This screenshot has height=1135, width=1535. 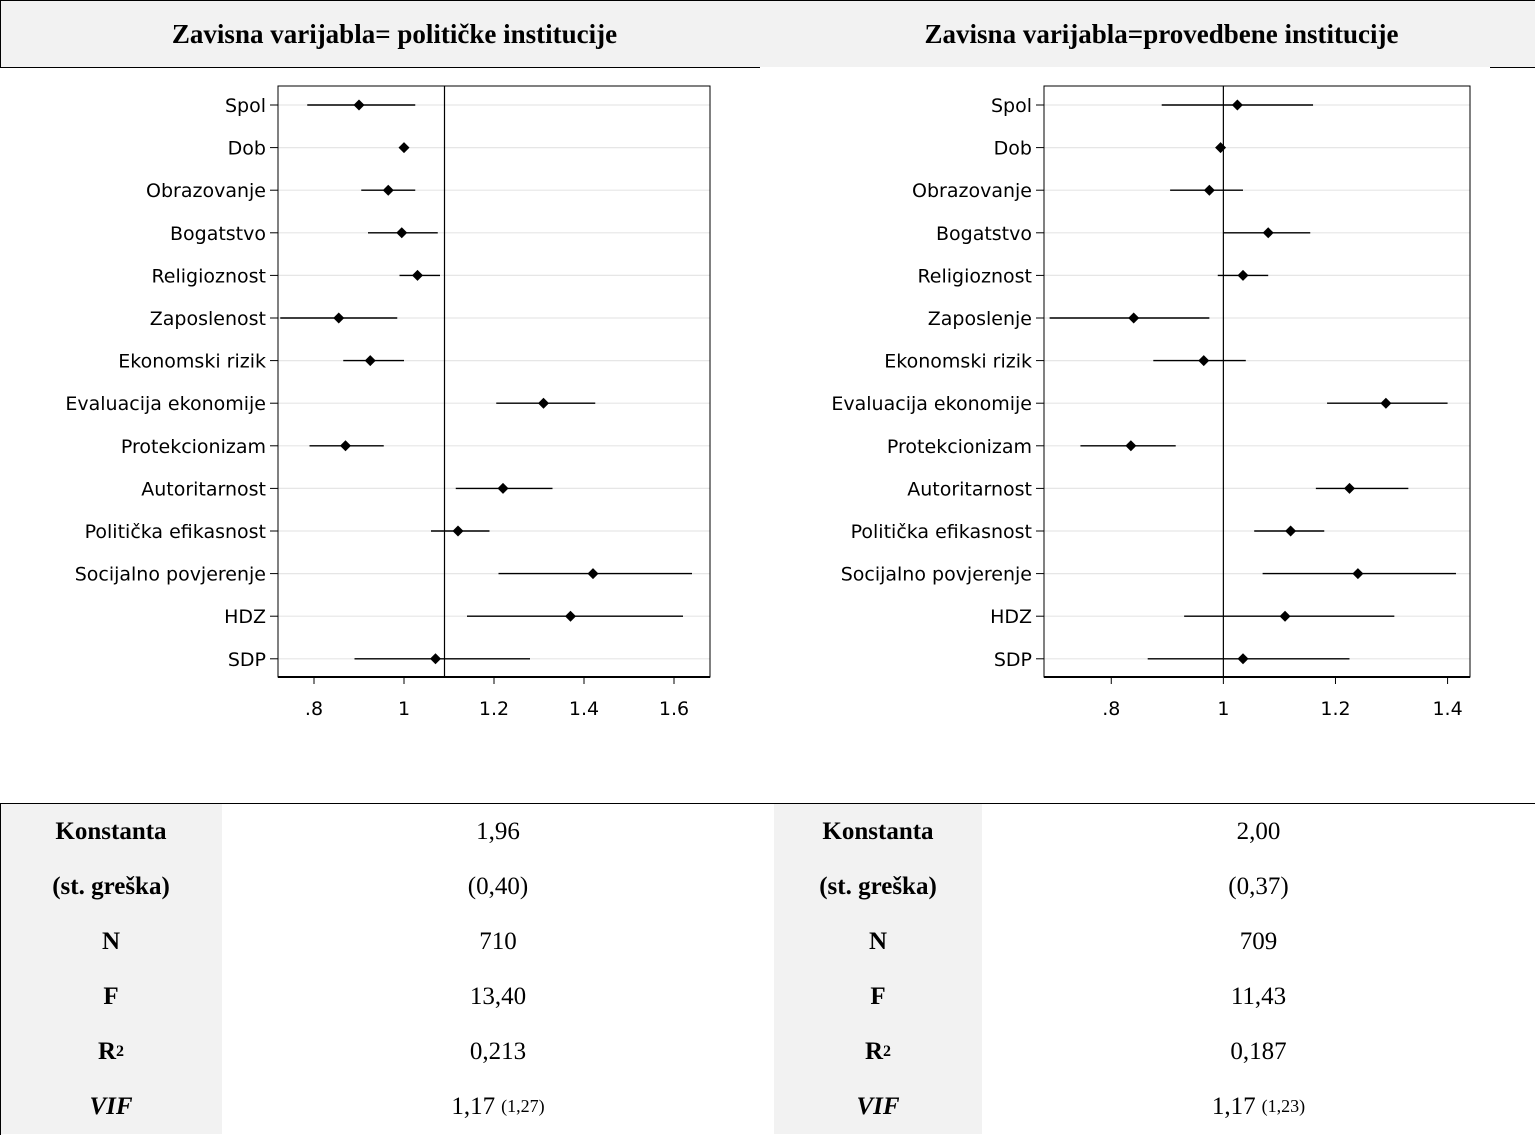 I want to click on left-header: Zavisna varijabla= političke institucije, so click(x=394, y=33).